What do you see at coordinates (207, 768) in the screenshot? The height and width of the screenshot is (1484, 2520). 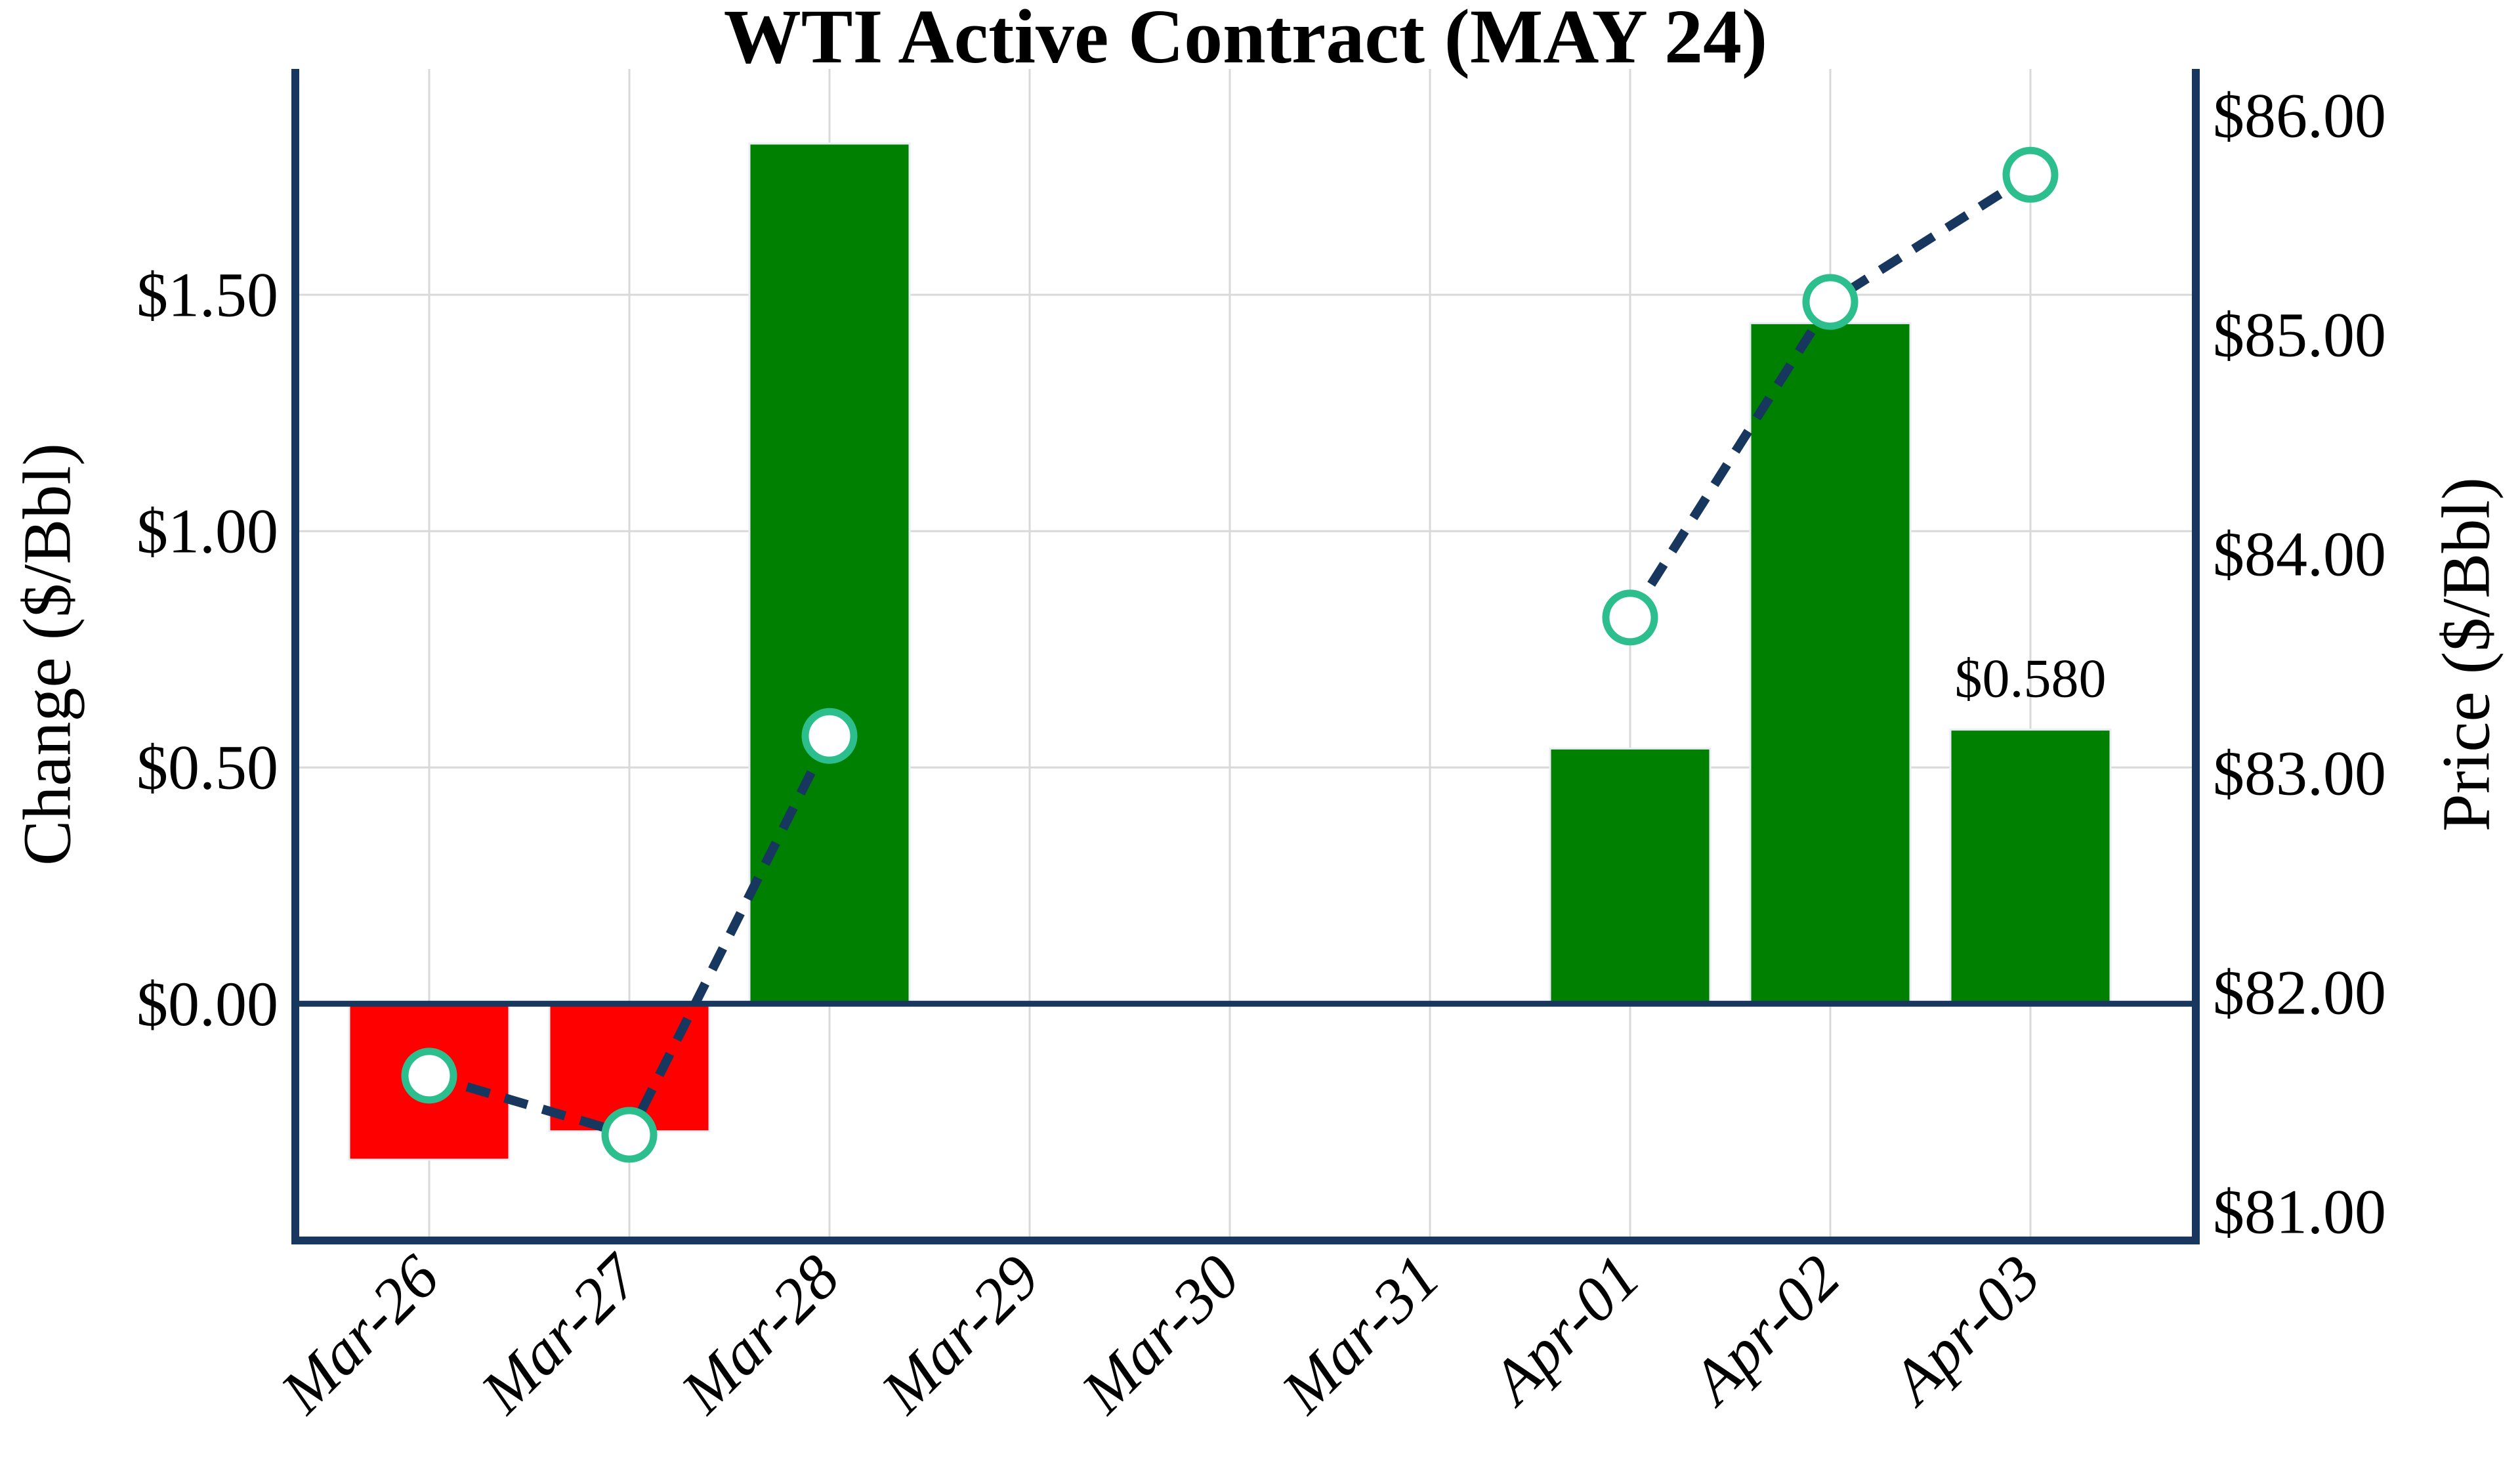 I see `left-axis-tick-label: $0.50` at bounding box center [207, 768].